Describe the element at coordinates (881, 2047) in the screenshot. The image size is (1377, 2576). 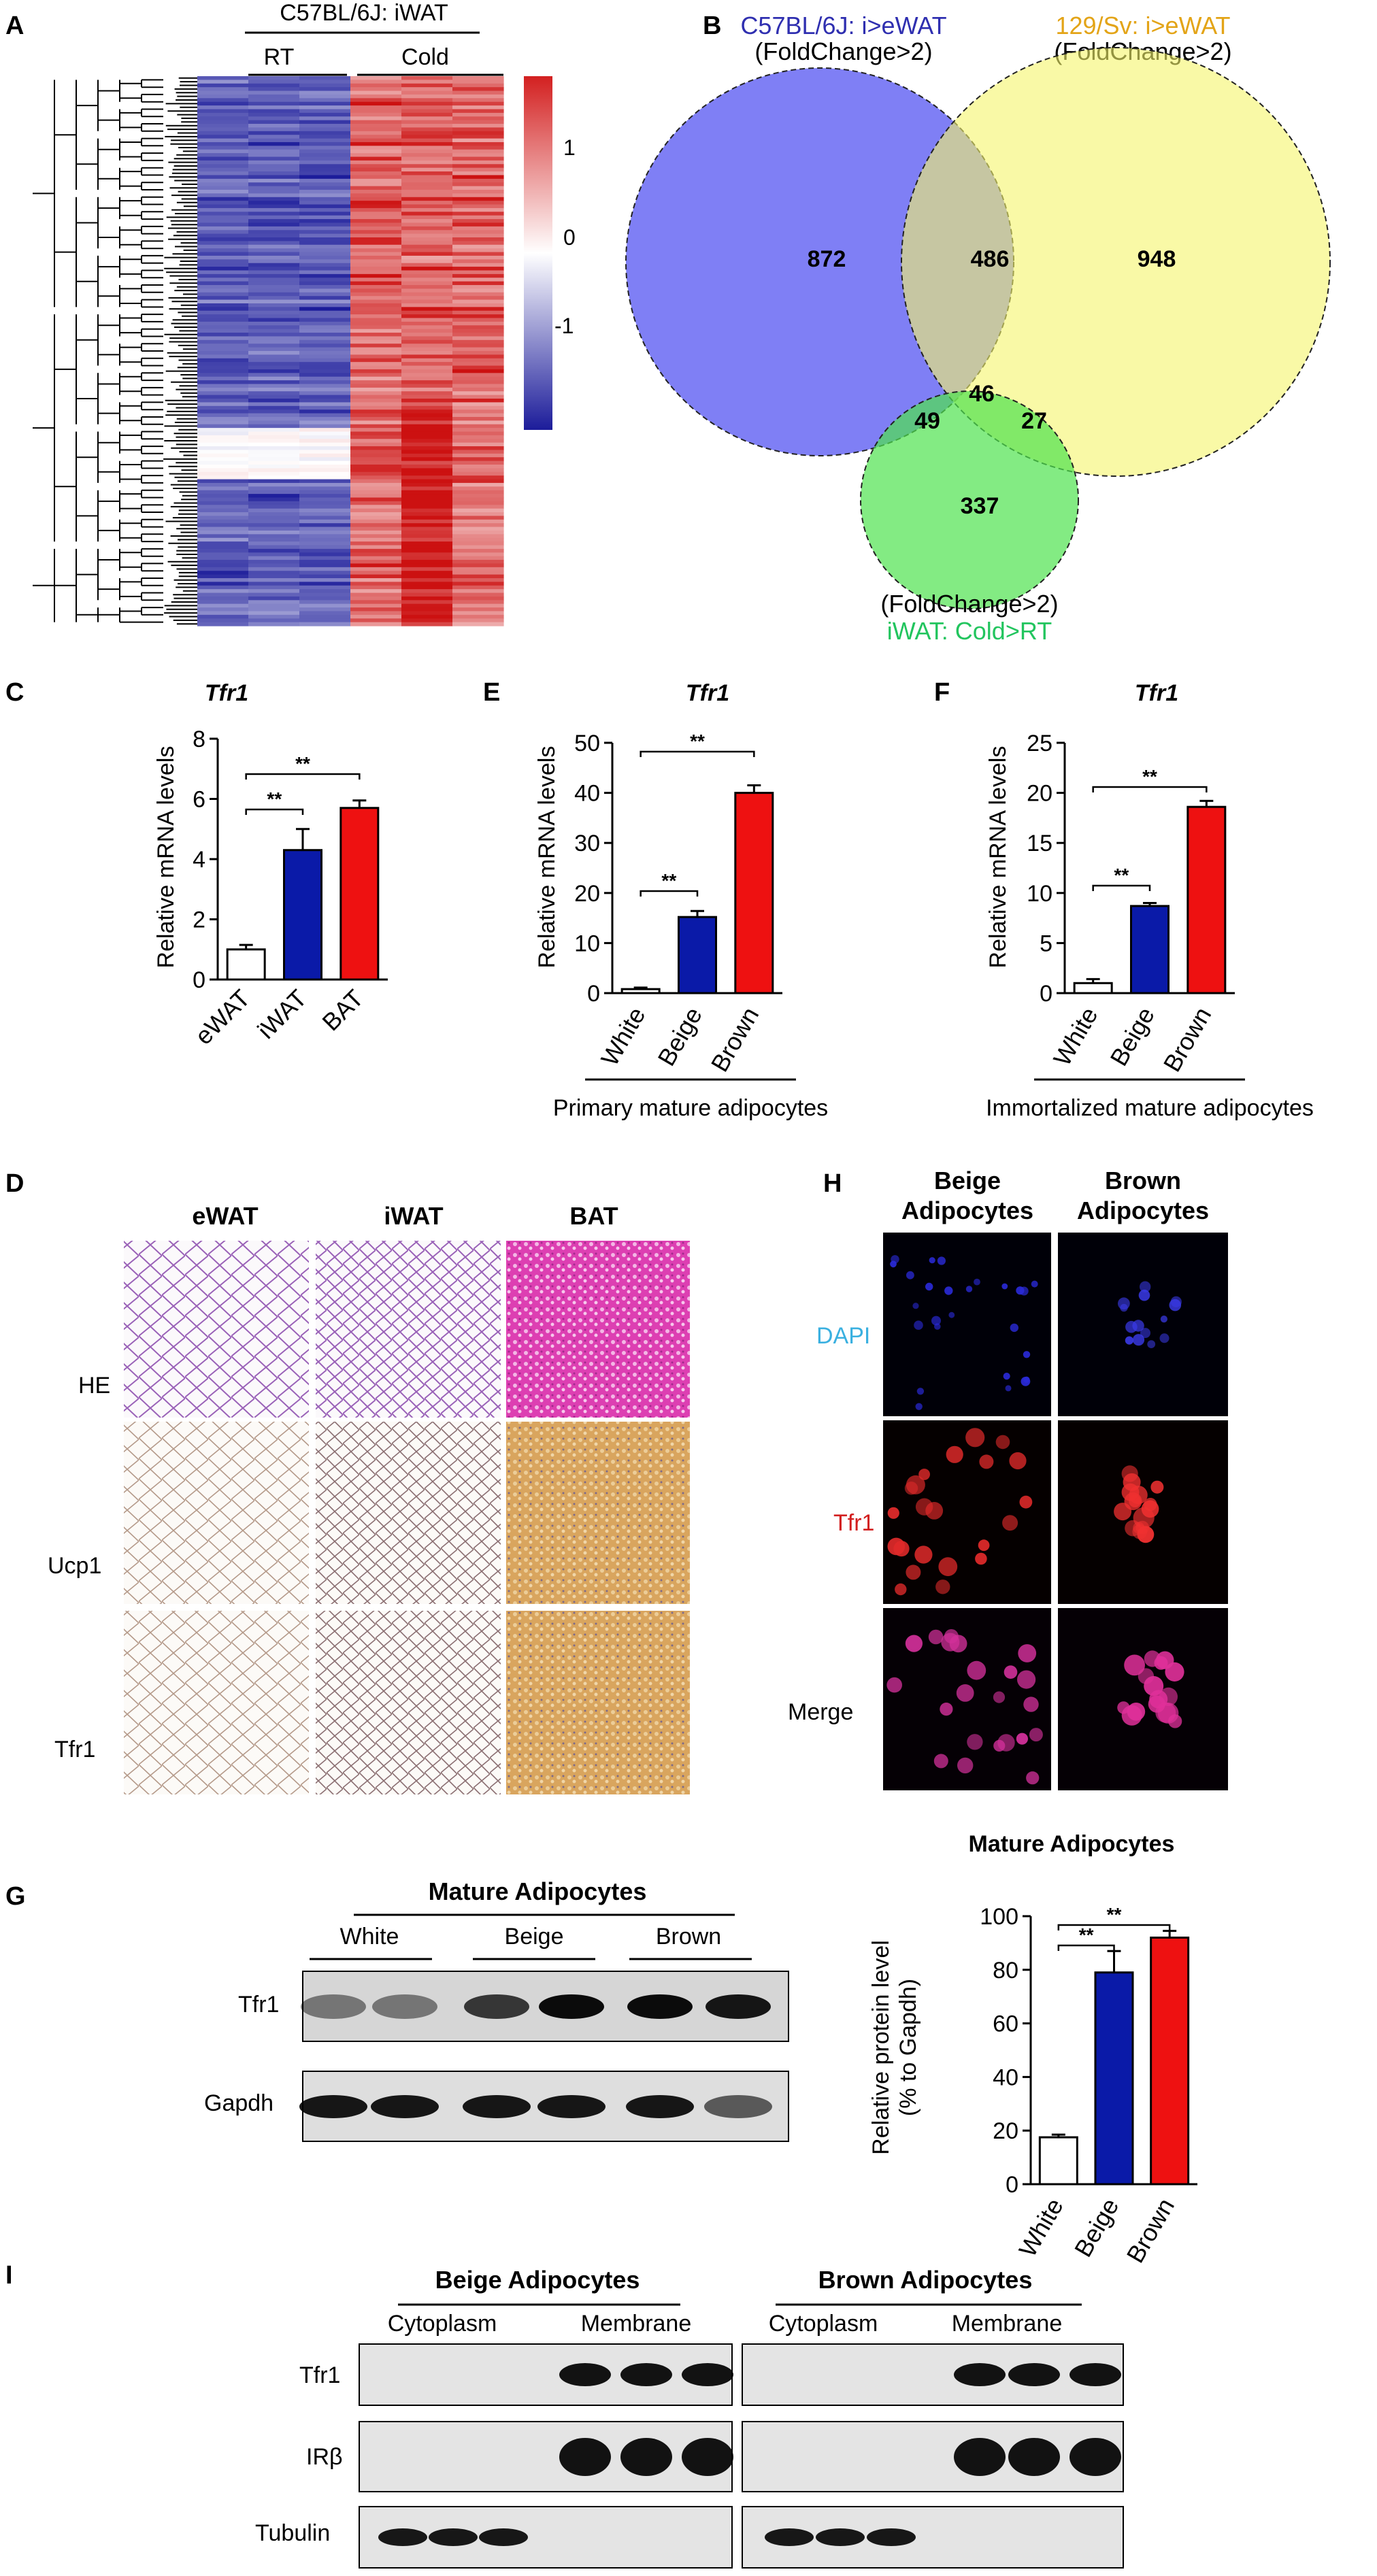
I see `chart-g-ylabel-line1: Relative protein level` at that location.